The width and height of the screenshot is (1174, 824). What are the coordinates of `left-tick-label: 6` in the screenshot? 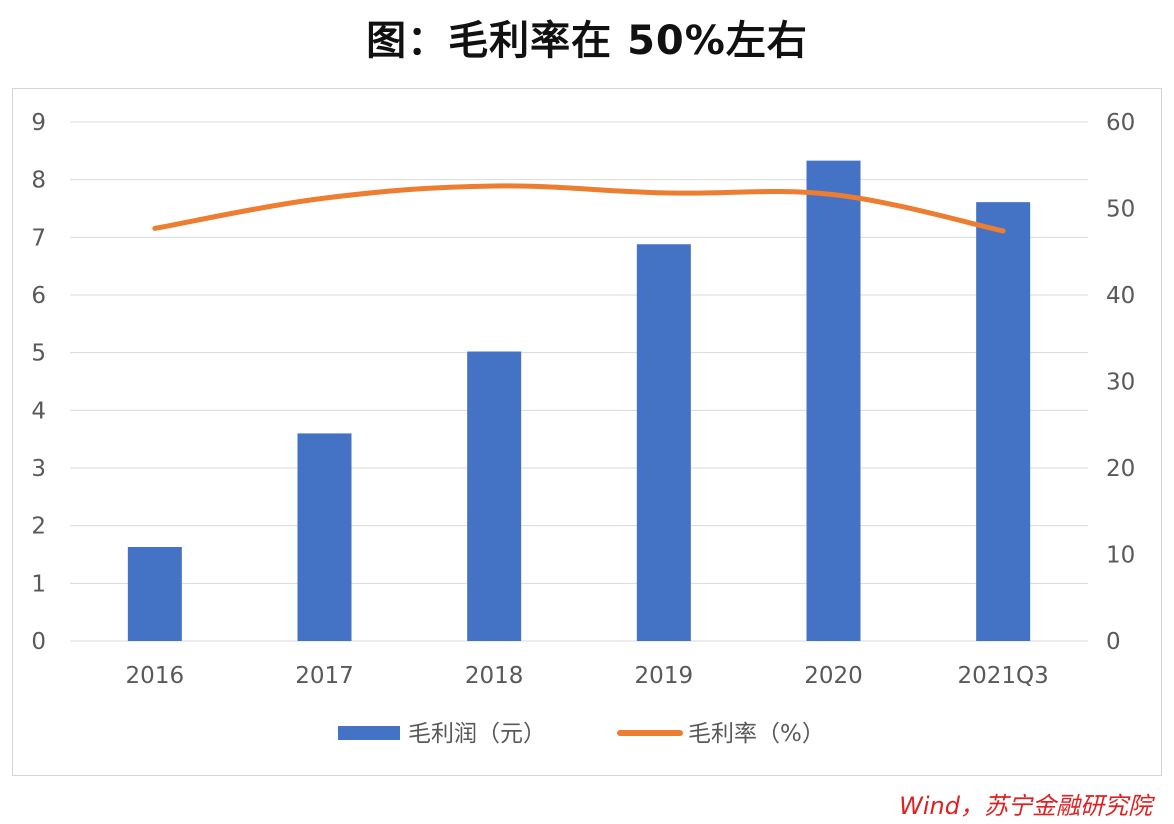 It's located at (38, 296).